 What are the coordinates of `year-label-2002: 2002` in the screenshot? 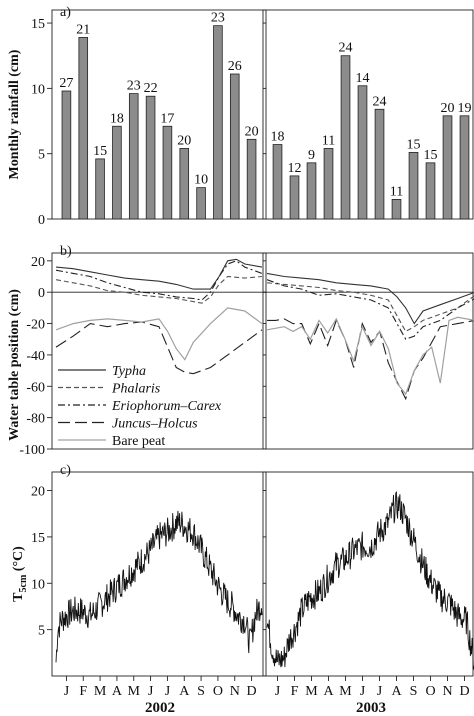 It's located at (160, 708).